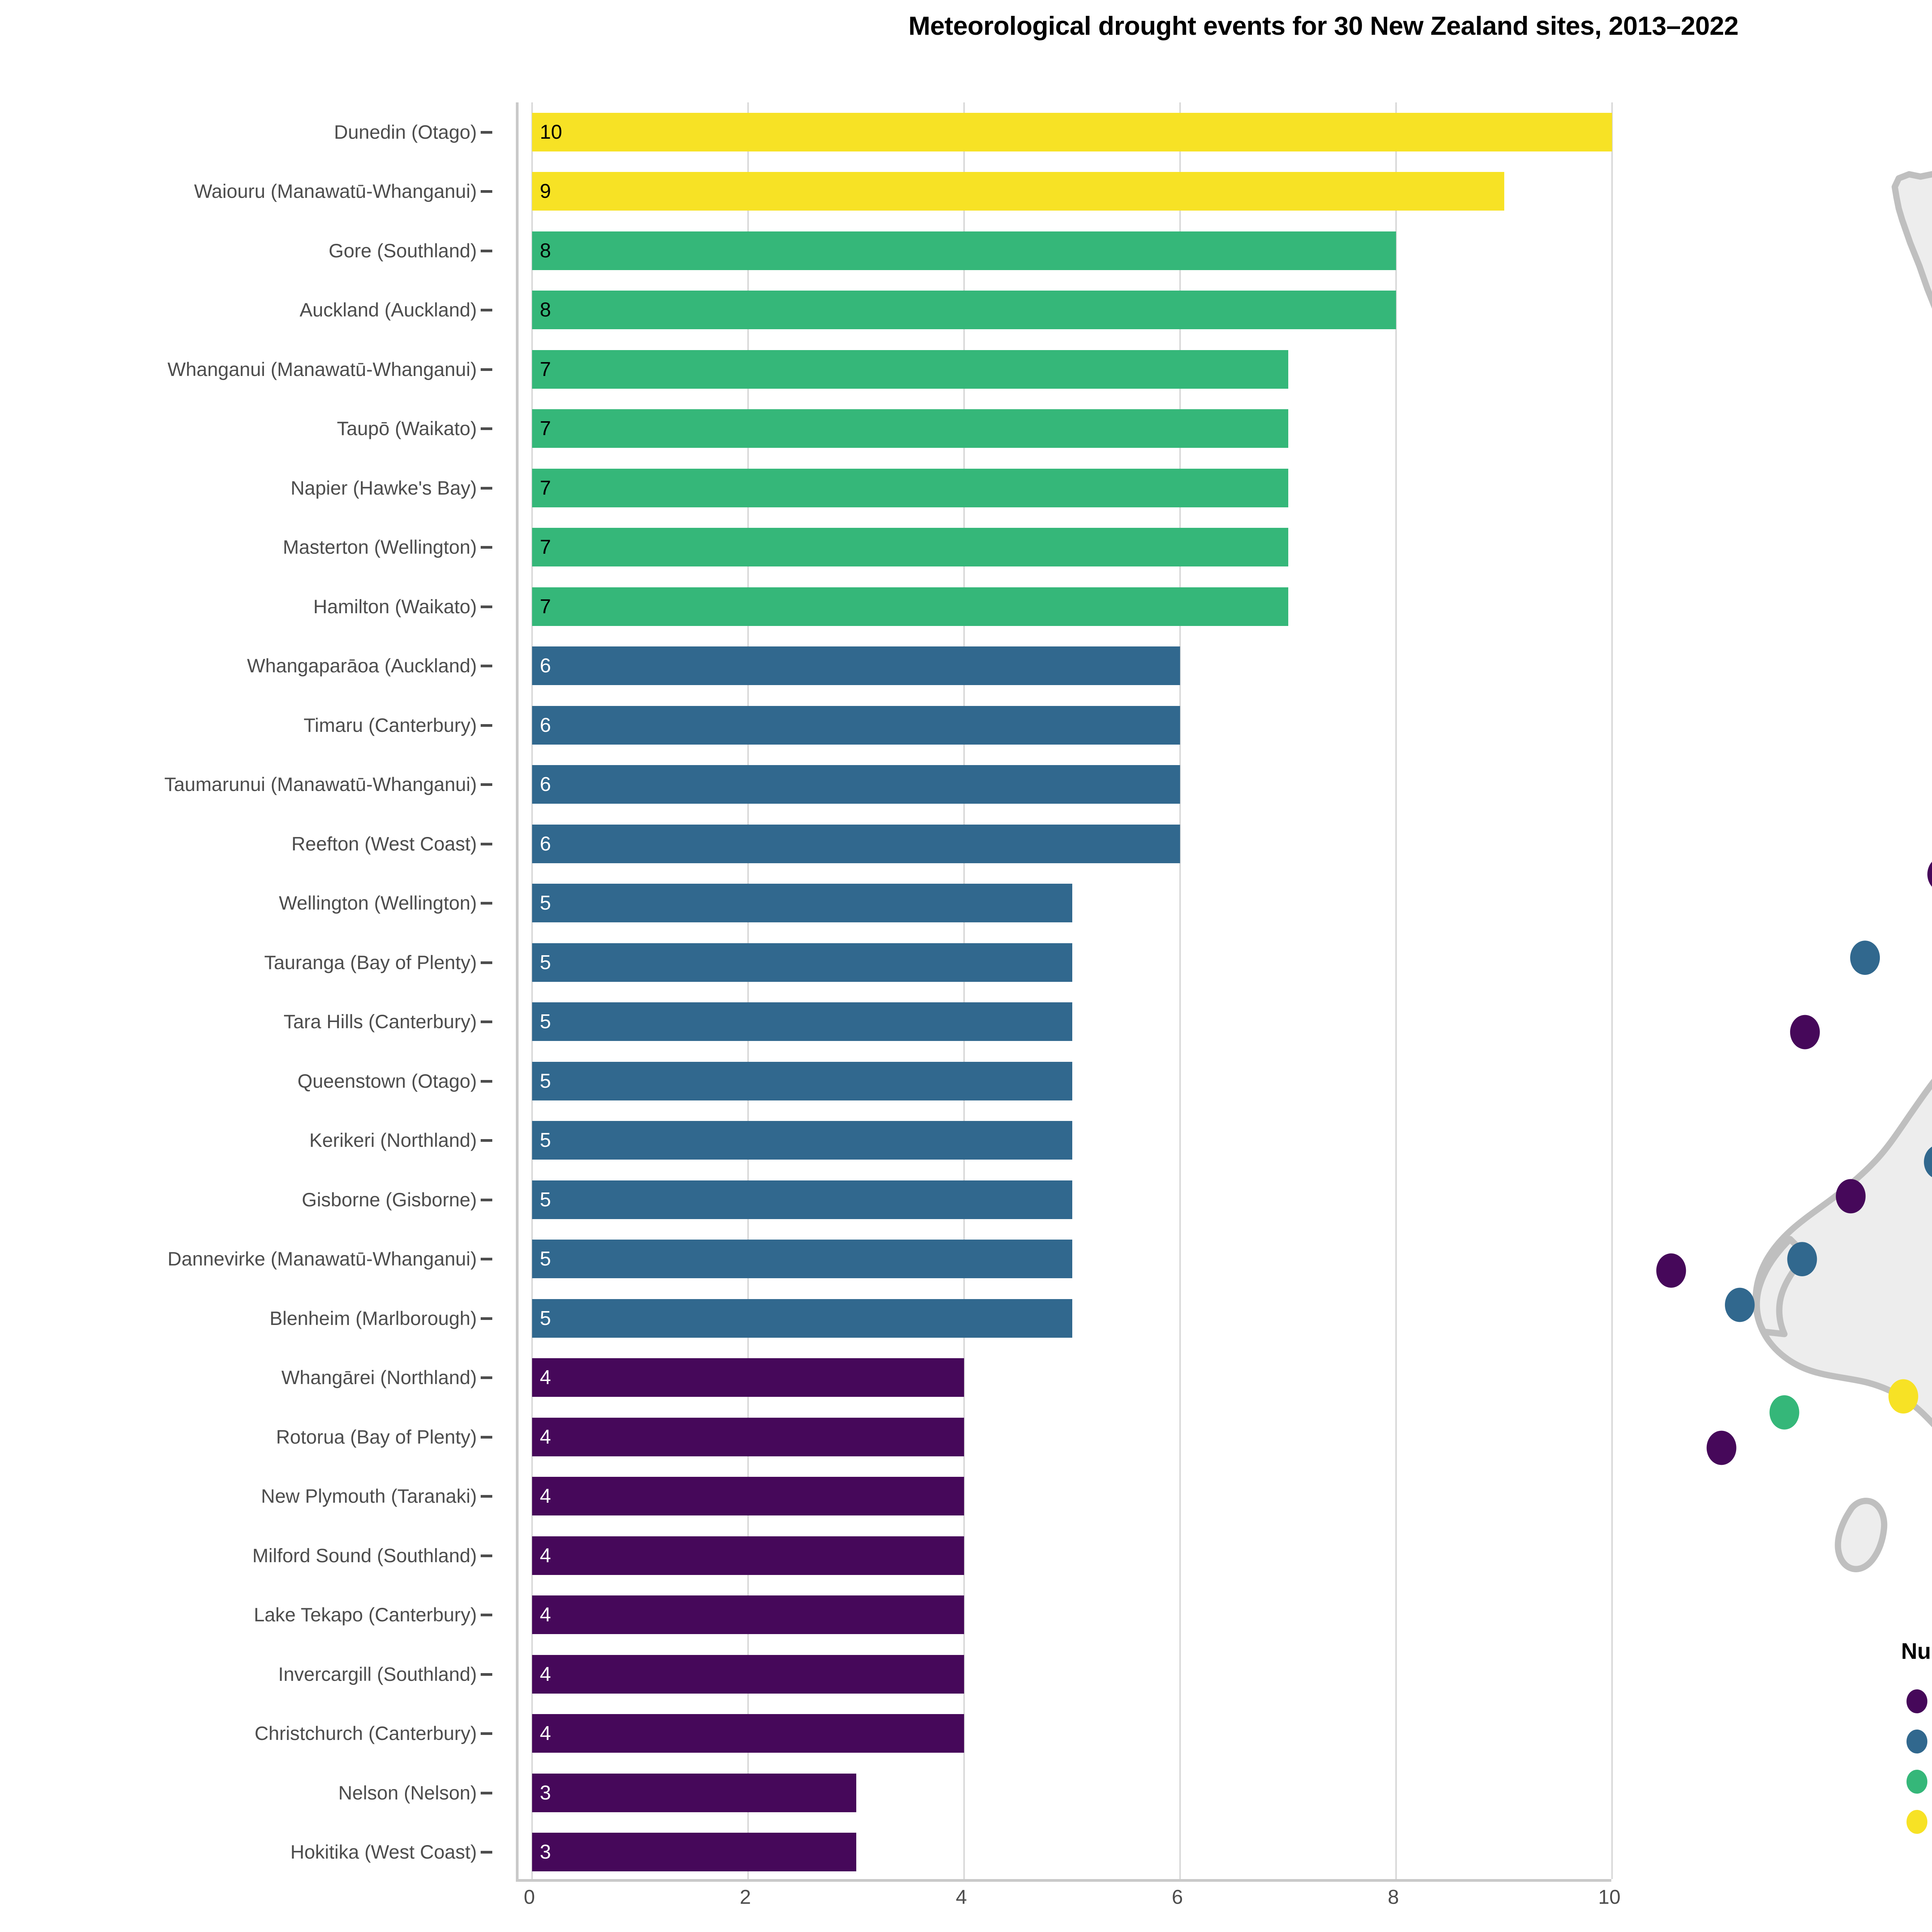 This screenshot has width=1932, height=1932. I want to click on legend-title: Number of drought events, so click(1916, 1652).